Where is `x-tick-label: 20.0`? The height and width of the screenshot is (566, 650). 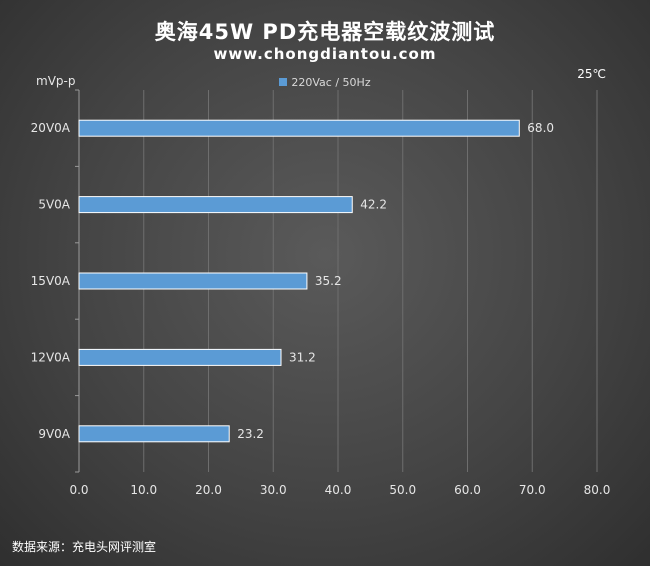 x-tick-label: 20.0 is located at coordinates (208, 490).